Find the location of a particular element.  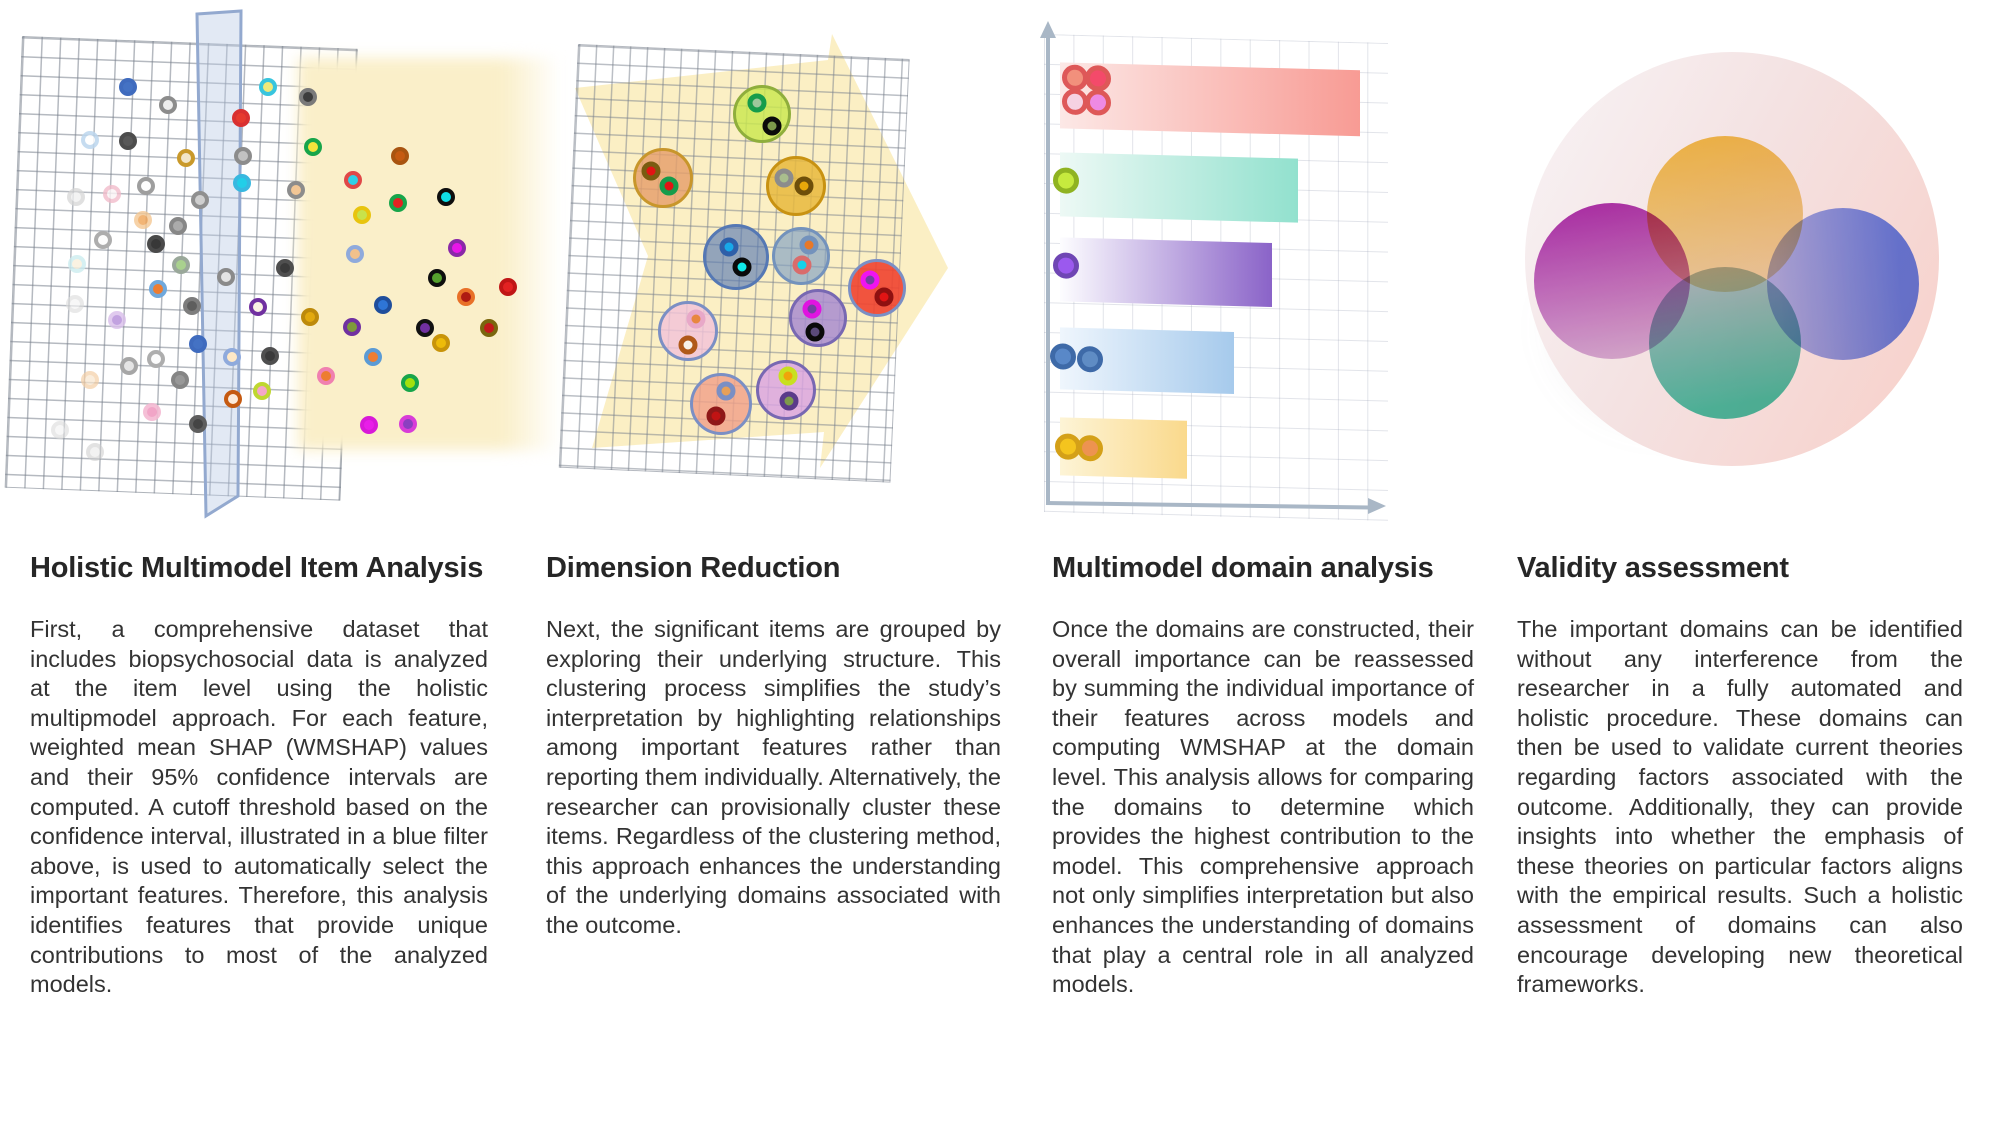

y-axis is located at coordinates (1048, 270).